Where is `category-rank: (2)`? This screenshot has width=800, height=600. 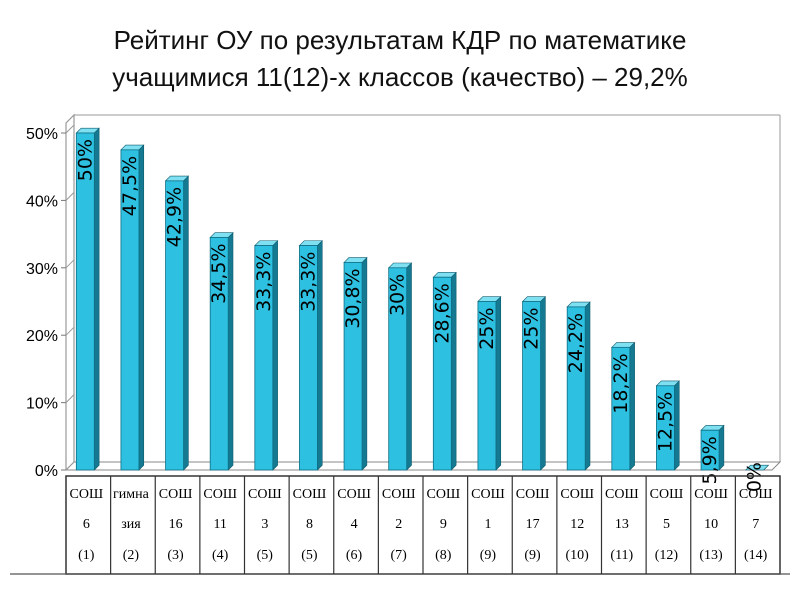 category-rank: (2) is located at coordinates (131, 555).